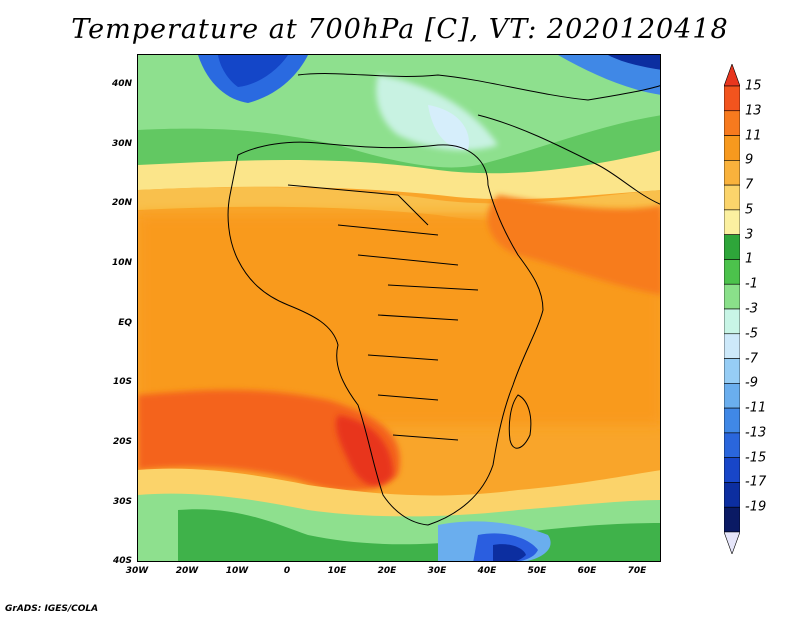 This screenshot has width=800, height=618. Describe the element at coordinates (121, 84) in the screenshot. I see `lat-label-40n: 40N` at that location.